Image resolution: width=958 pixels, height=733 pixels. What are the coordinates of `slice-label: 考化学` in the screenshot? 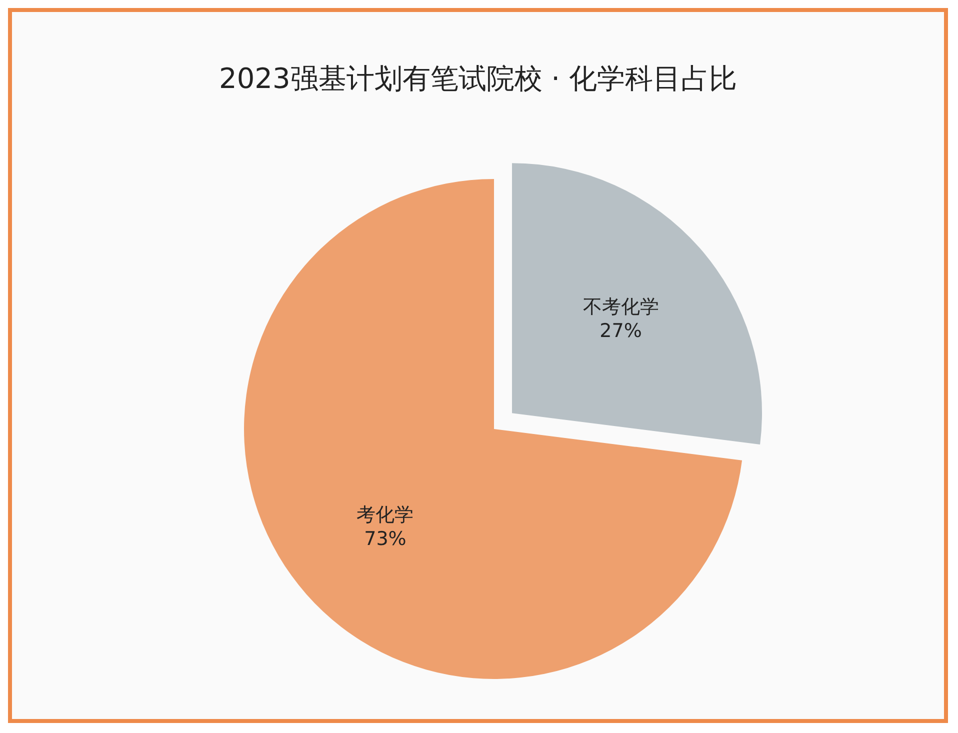 It's located at (385, 515).